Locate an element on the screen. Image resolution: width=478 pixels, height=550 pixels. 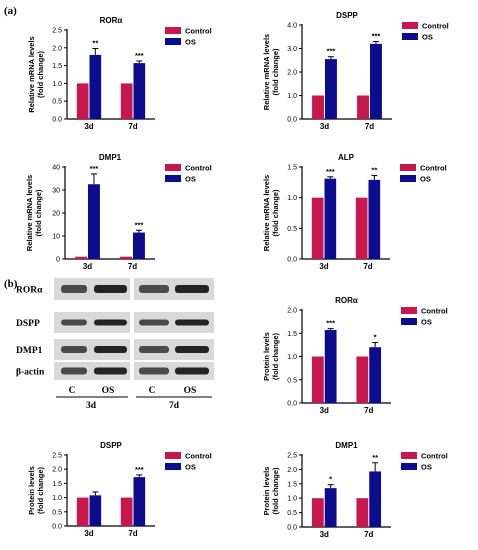
blot-row-label: DMP1 is located at coordinates (29, 351).